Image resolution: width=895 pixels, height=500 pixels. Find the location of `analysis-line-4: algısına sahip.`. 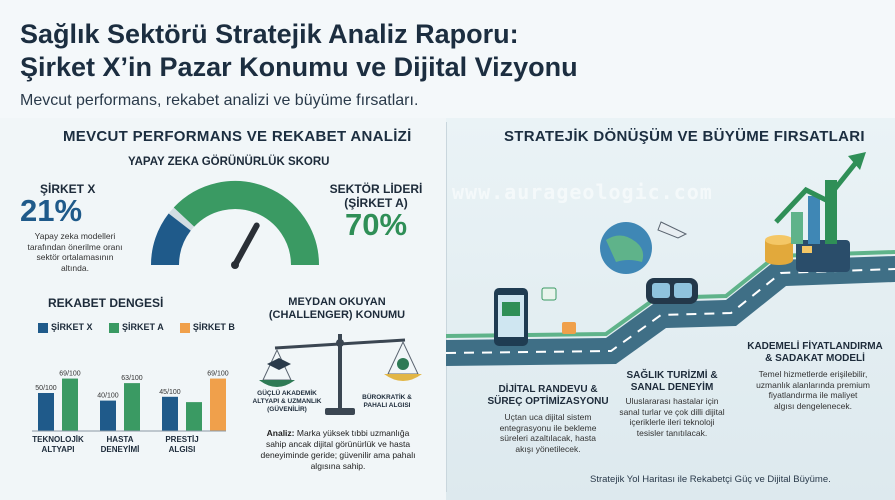

analysis-line-4: algısına sahip. is located at coordinates (338, 466).